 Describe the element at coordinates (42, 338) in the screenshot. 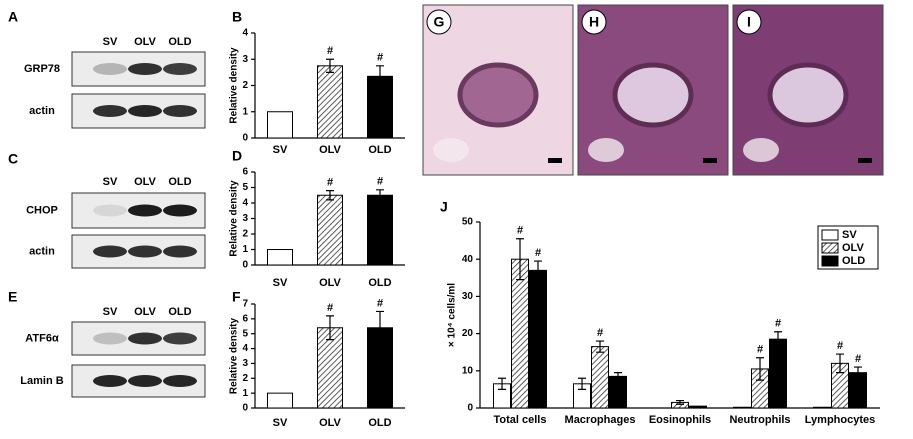

I see `row-label: ATF6α` at that location.